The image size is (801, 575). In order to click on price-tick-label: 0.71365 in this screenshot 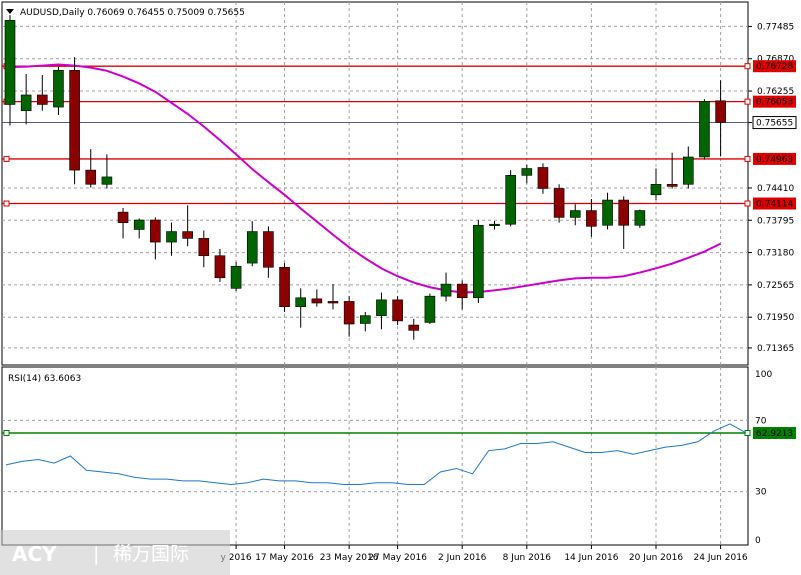, I will do `click(775, 349)`.